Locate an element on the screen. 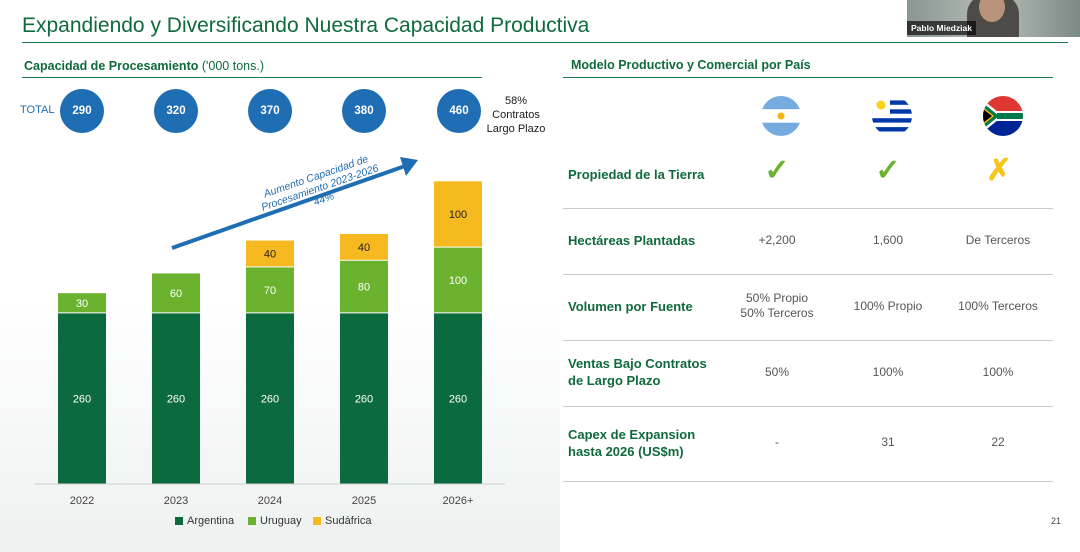 The height and width of the screenshot is (552, 1080). bar-uruguay-2024 is located at coordinates (270, 289).